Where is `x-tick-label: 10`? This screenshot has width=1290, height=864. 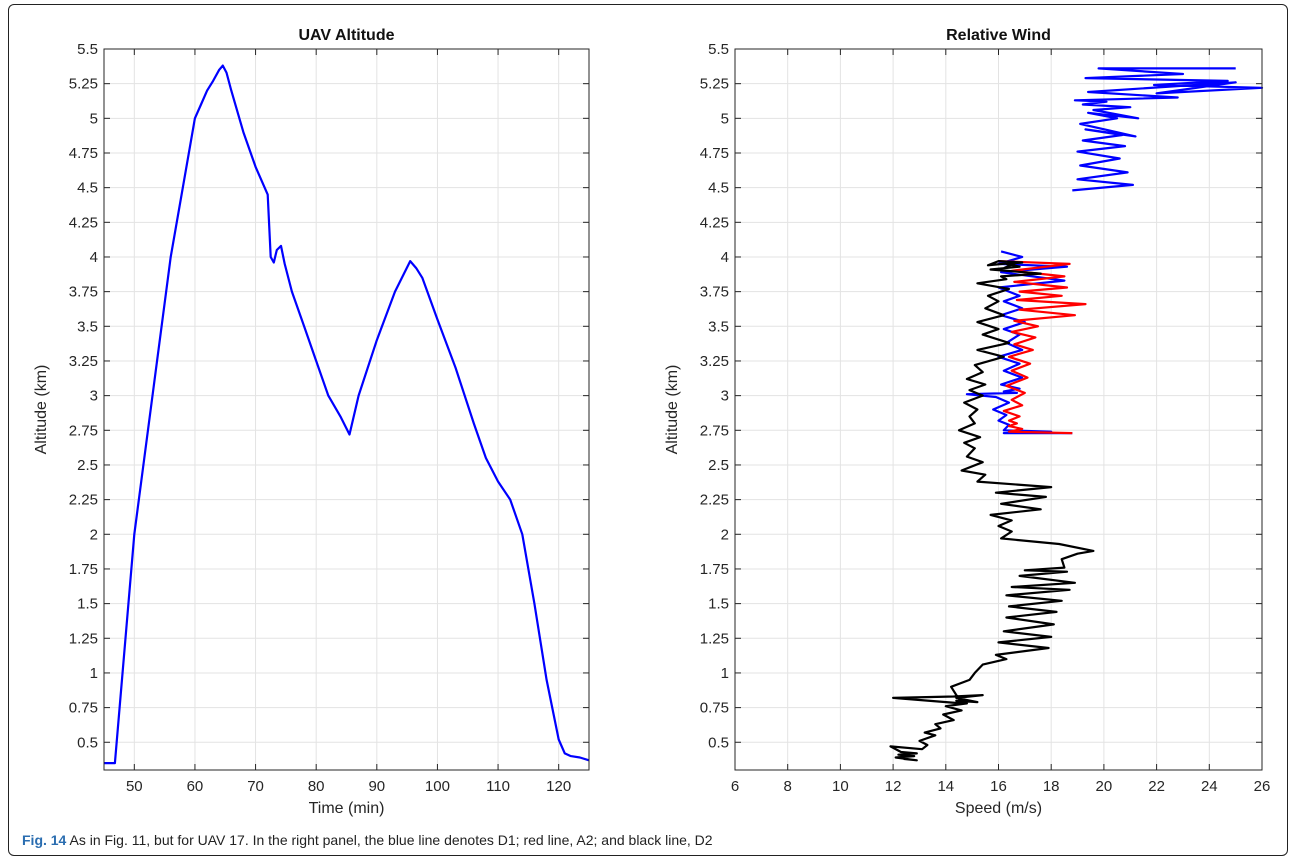
x-tick-label: 10 is located at coordinates (840, 786).